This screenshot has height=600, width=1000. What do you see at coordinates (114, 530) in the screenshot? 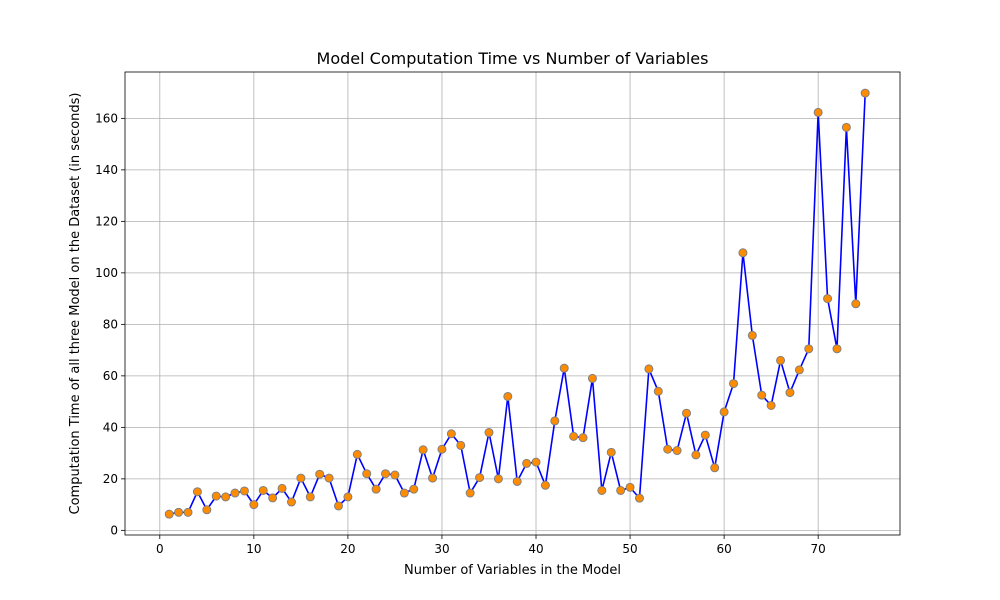
I see `y-tick-label: 0` at bounding box center [114, 530].